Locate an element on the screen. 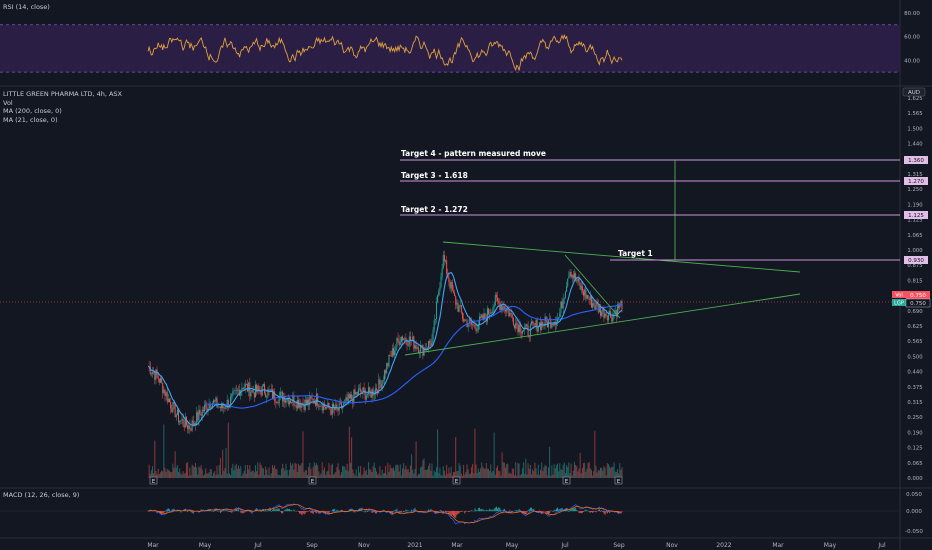 The height and width of the screenshot is (550, 932). macd-legend: MACD (12, 26, close, 9) is located at coordinates (41, 495).